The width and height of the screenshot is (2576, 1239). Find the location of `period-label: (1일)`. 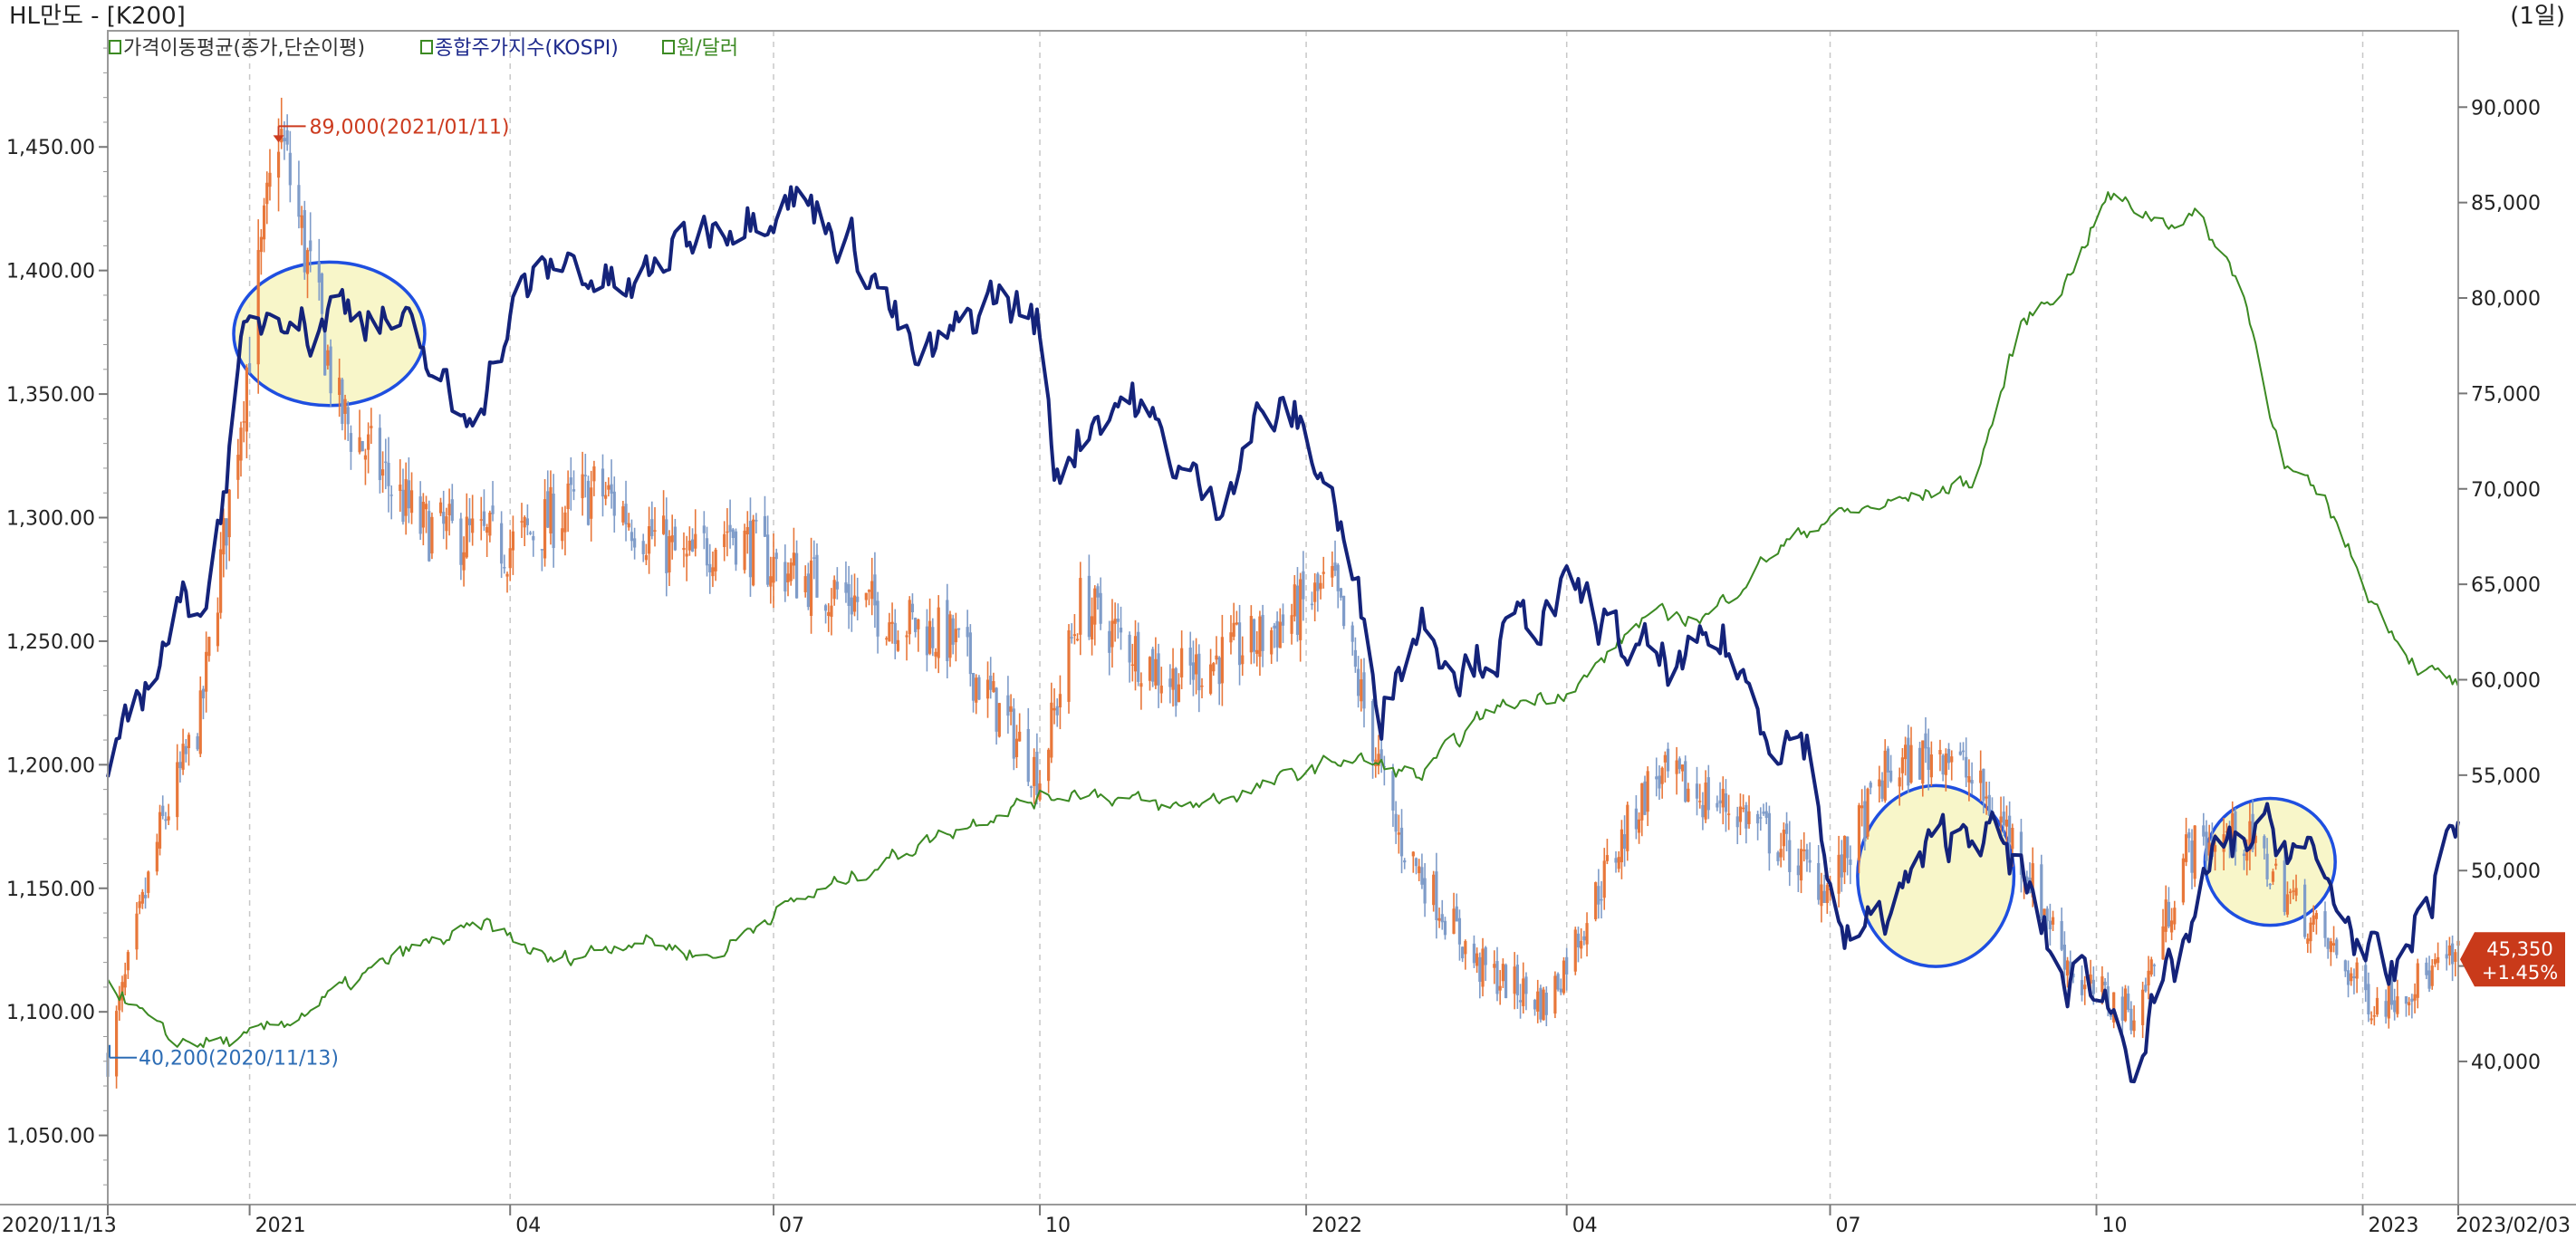

period-label: (1일) is located at coordinates (2537, 16).